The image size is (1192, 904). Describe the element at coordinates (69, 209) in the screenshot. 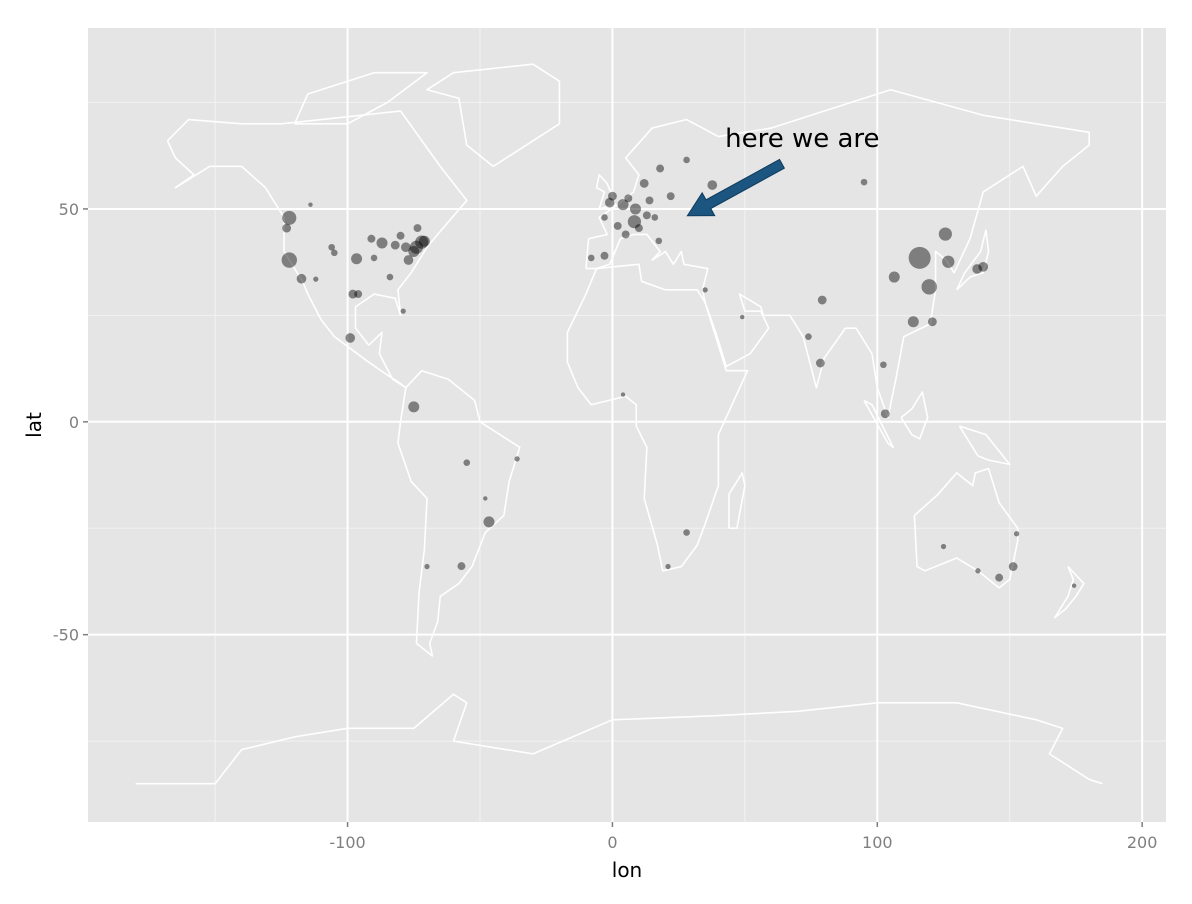

I see `y-tick-label: 50` at that location.